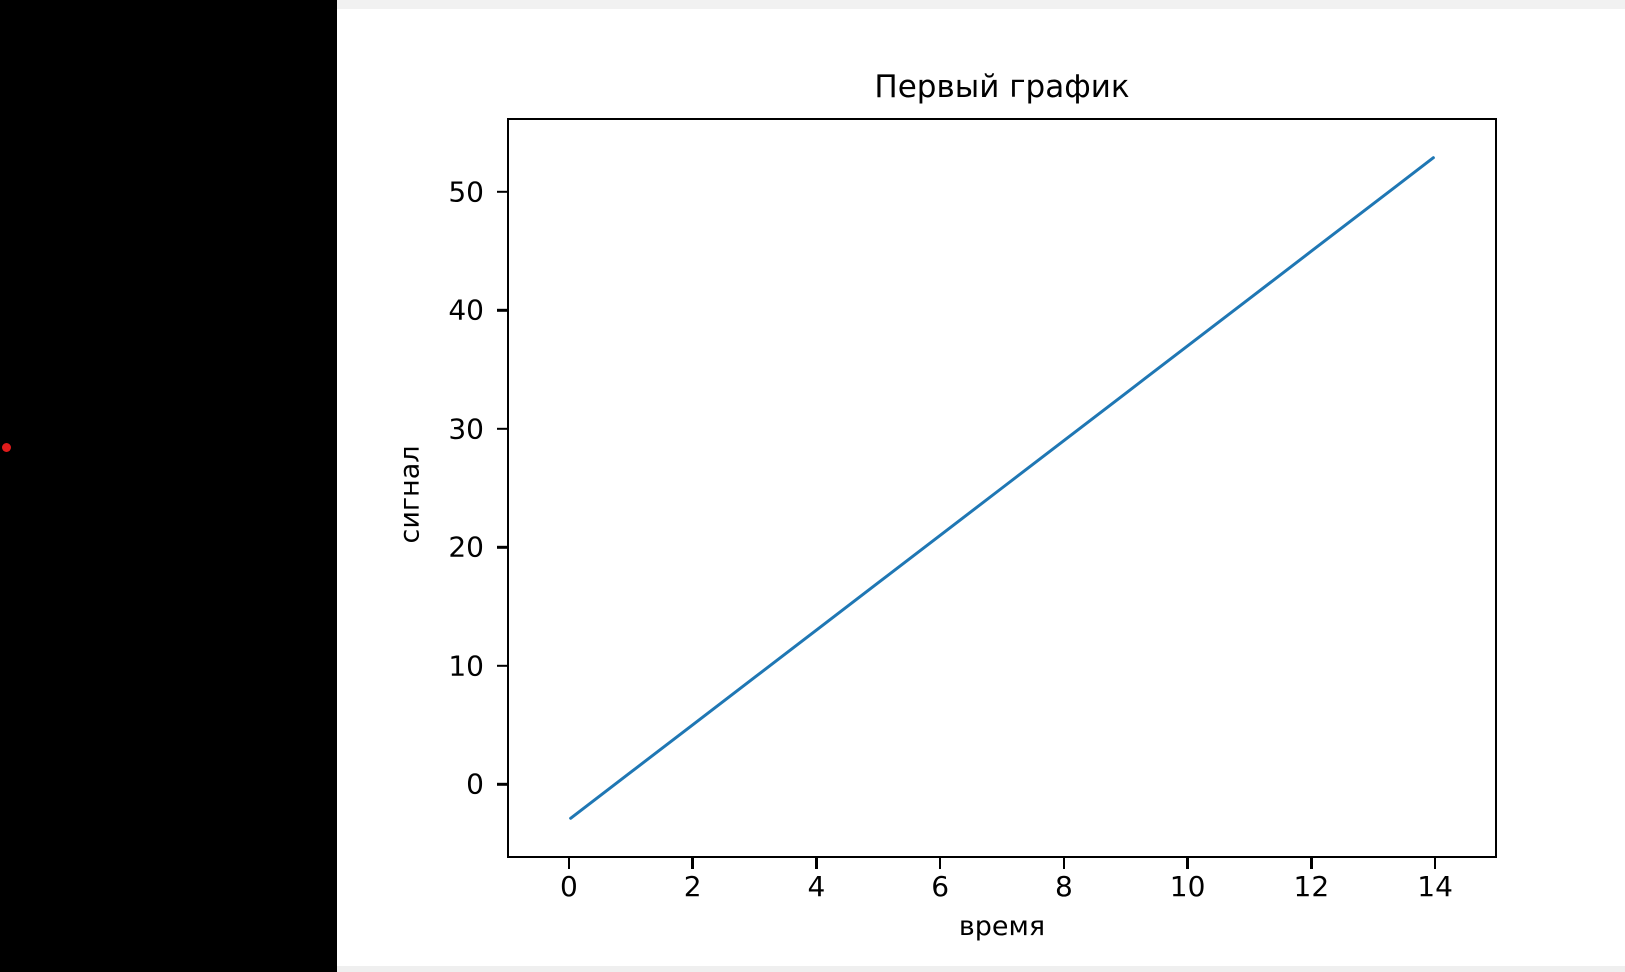  I want to click on window-top-strip, so click(981, 4).